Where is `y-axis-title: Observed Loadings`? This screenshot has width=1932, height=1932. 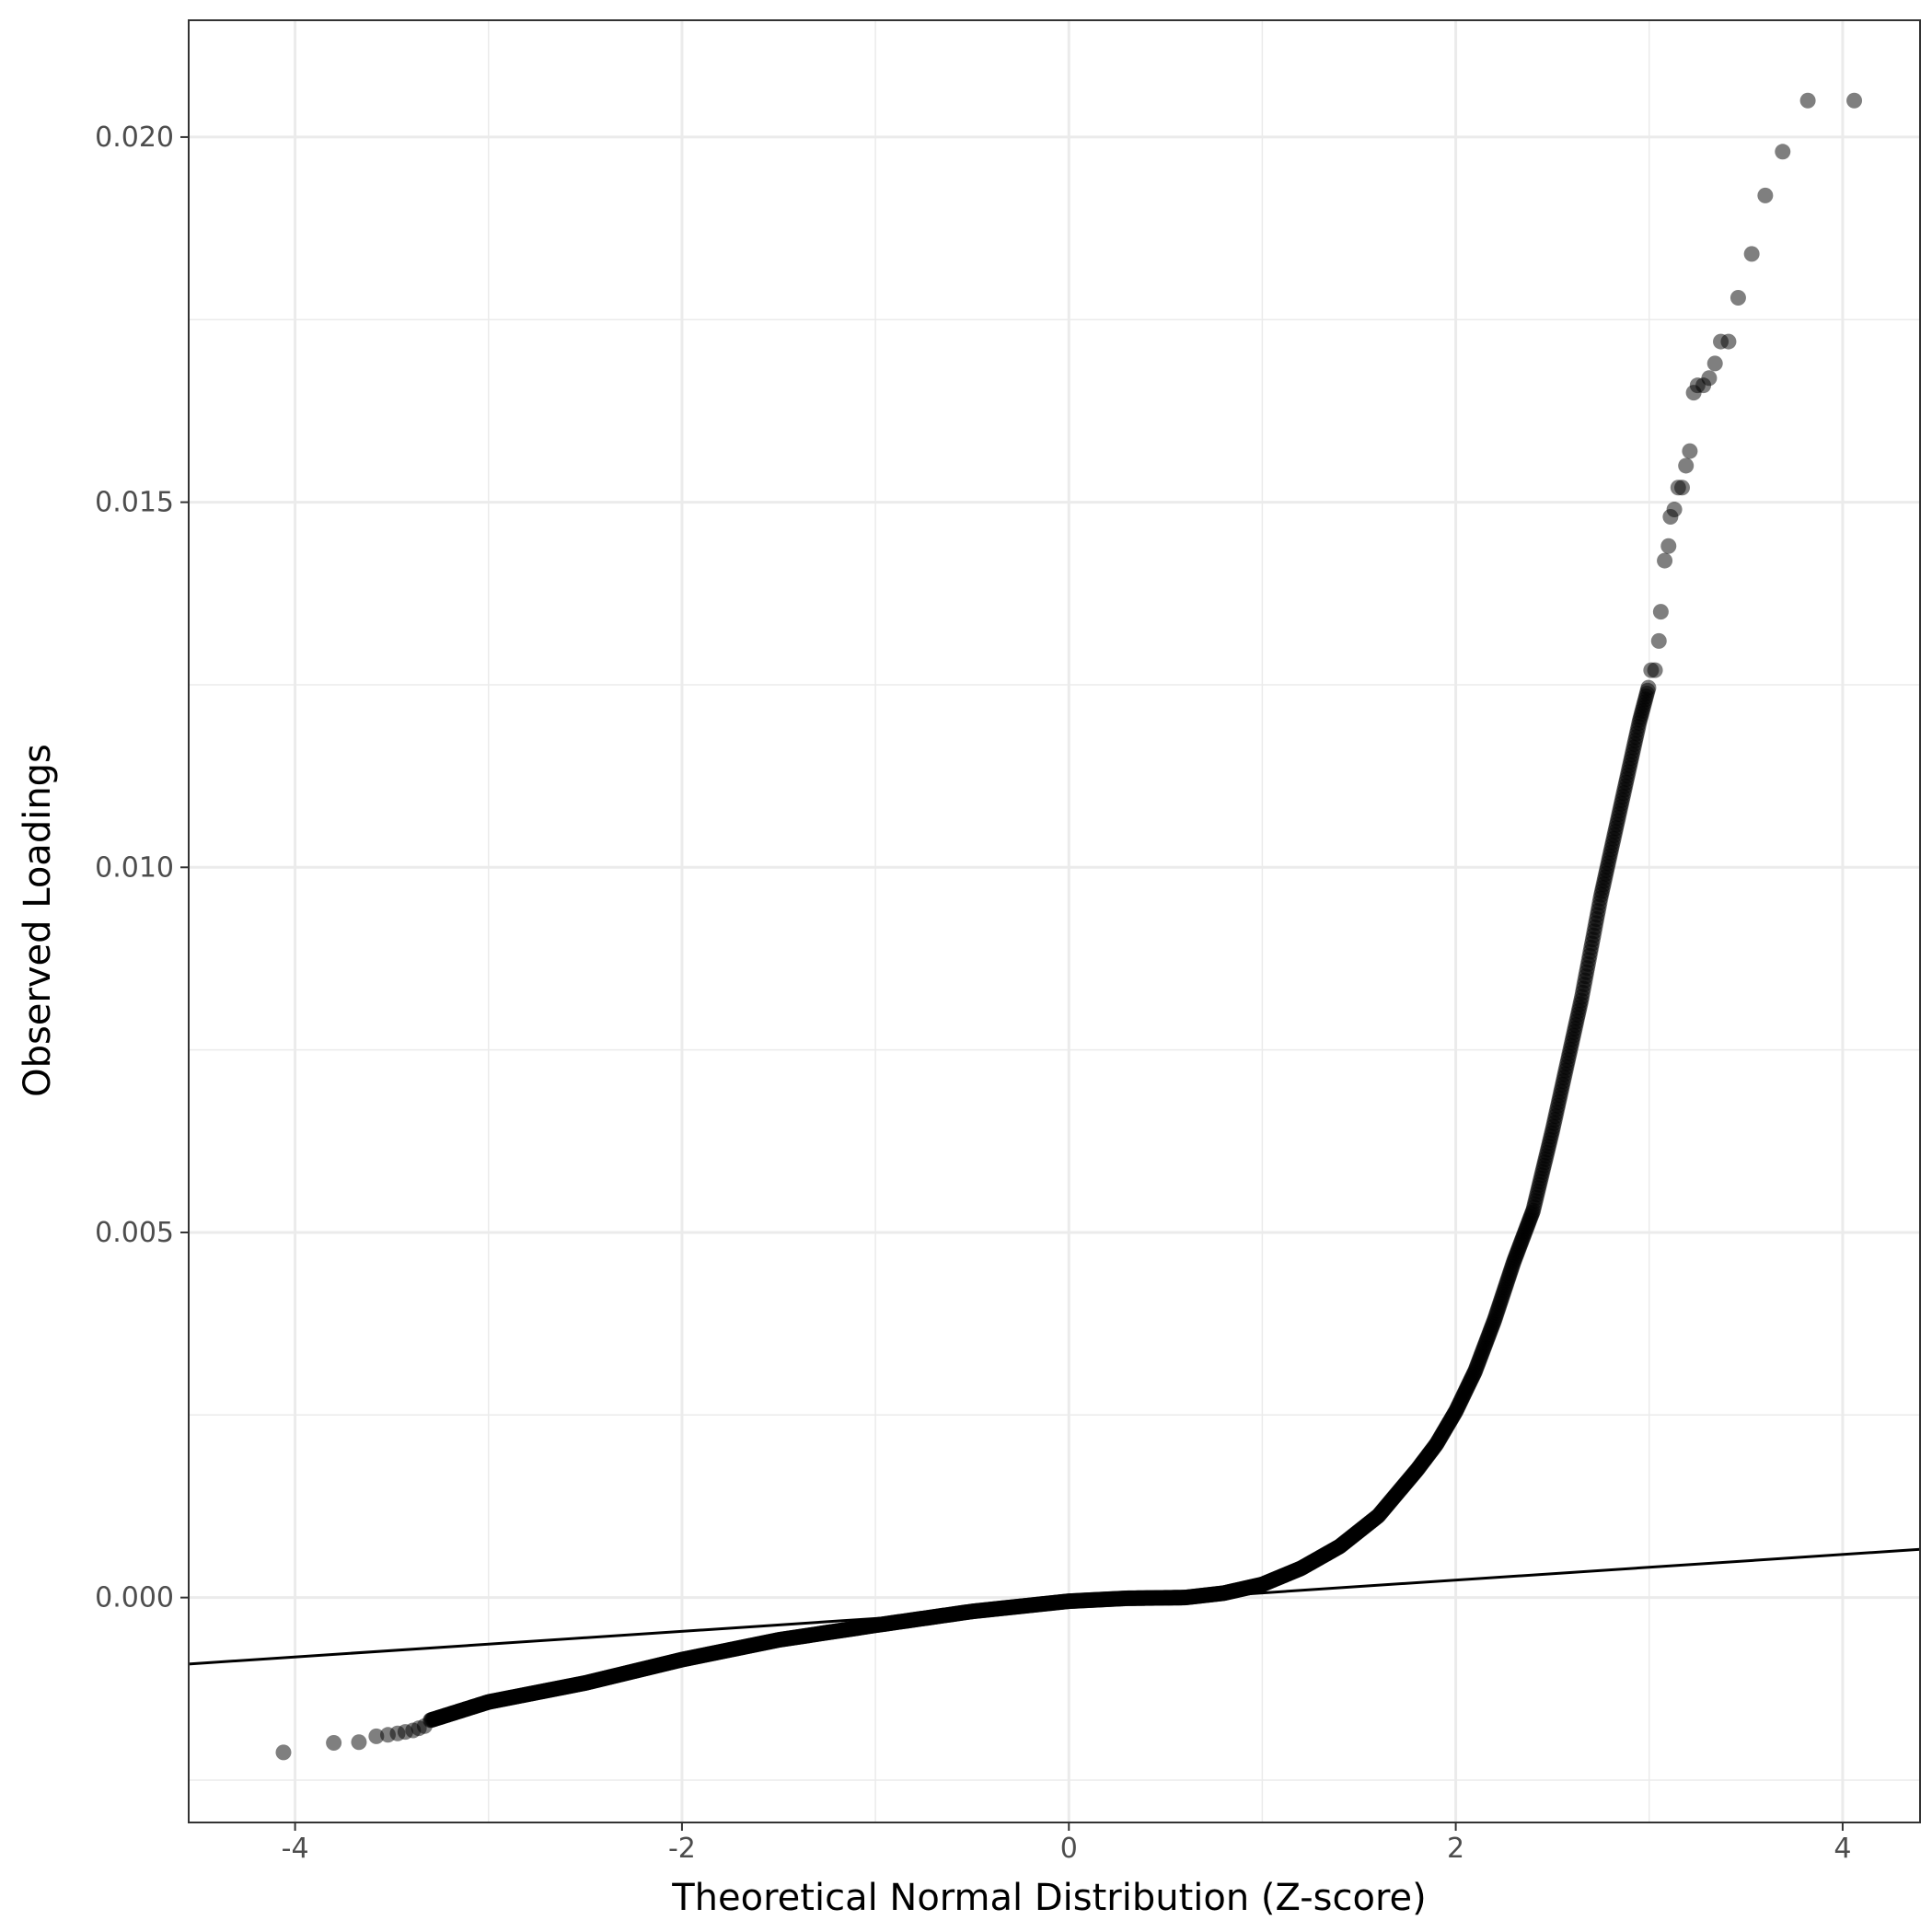
y-axis-title: Observed Loadings is located at coordinates (38, 921).